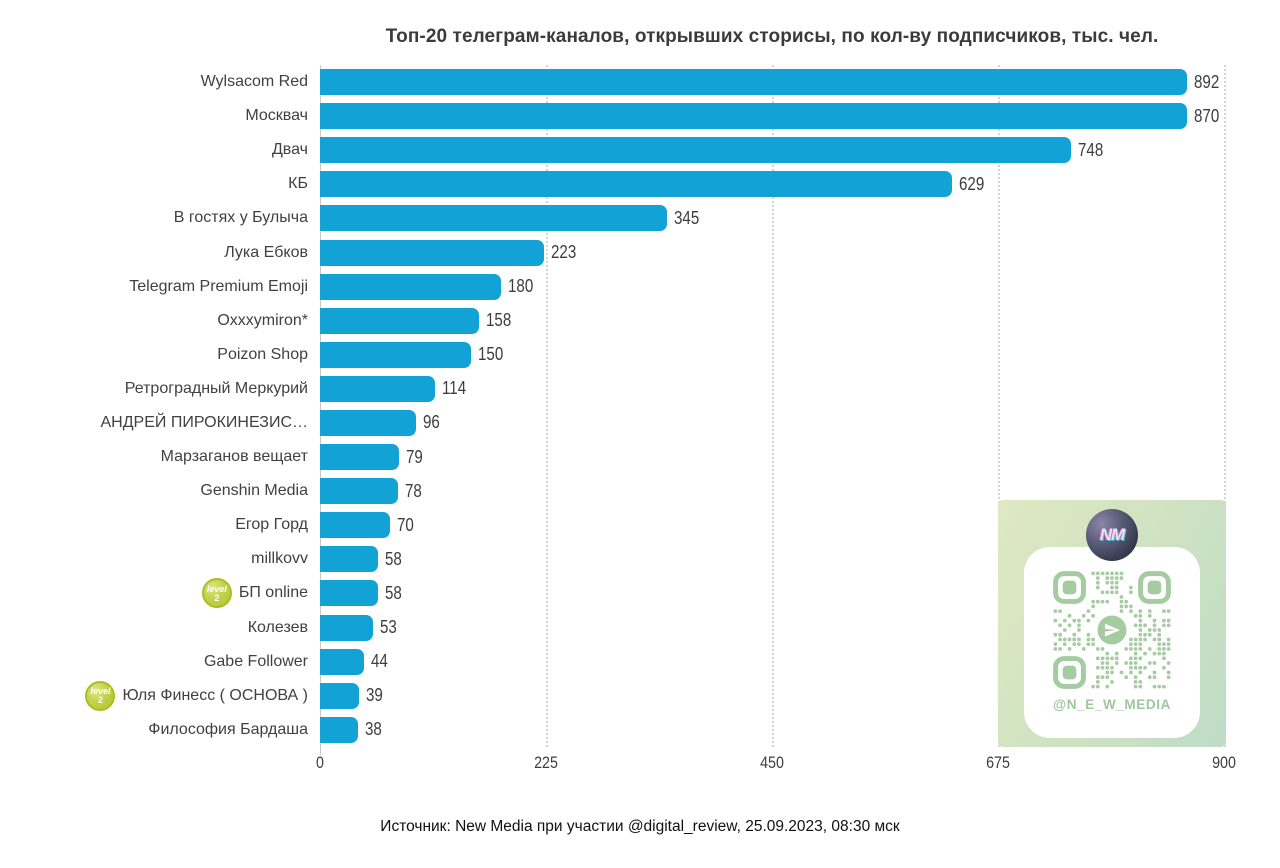 The width and height of the screenshot is (1280, 868). I want to click on bar-track: 158, so click(772, 320).